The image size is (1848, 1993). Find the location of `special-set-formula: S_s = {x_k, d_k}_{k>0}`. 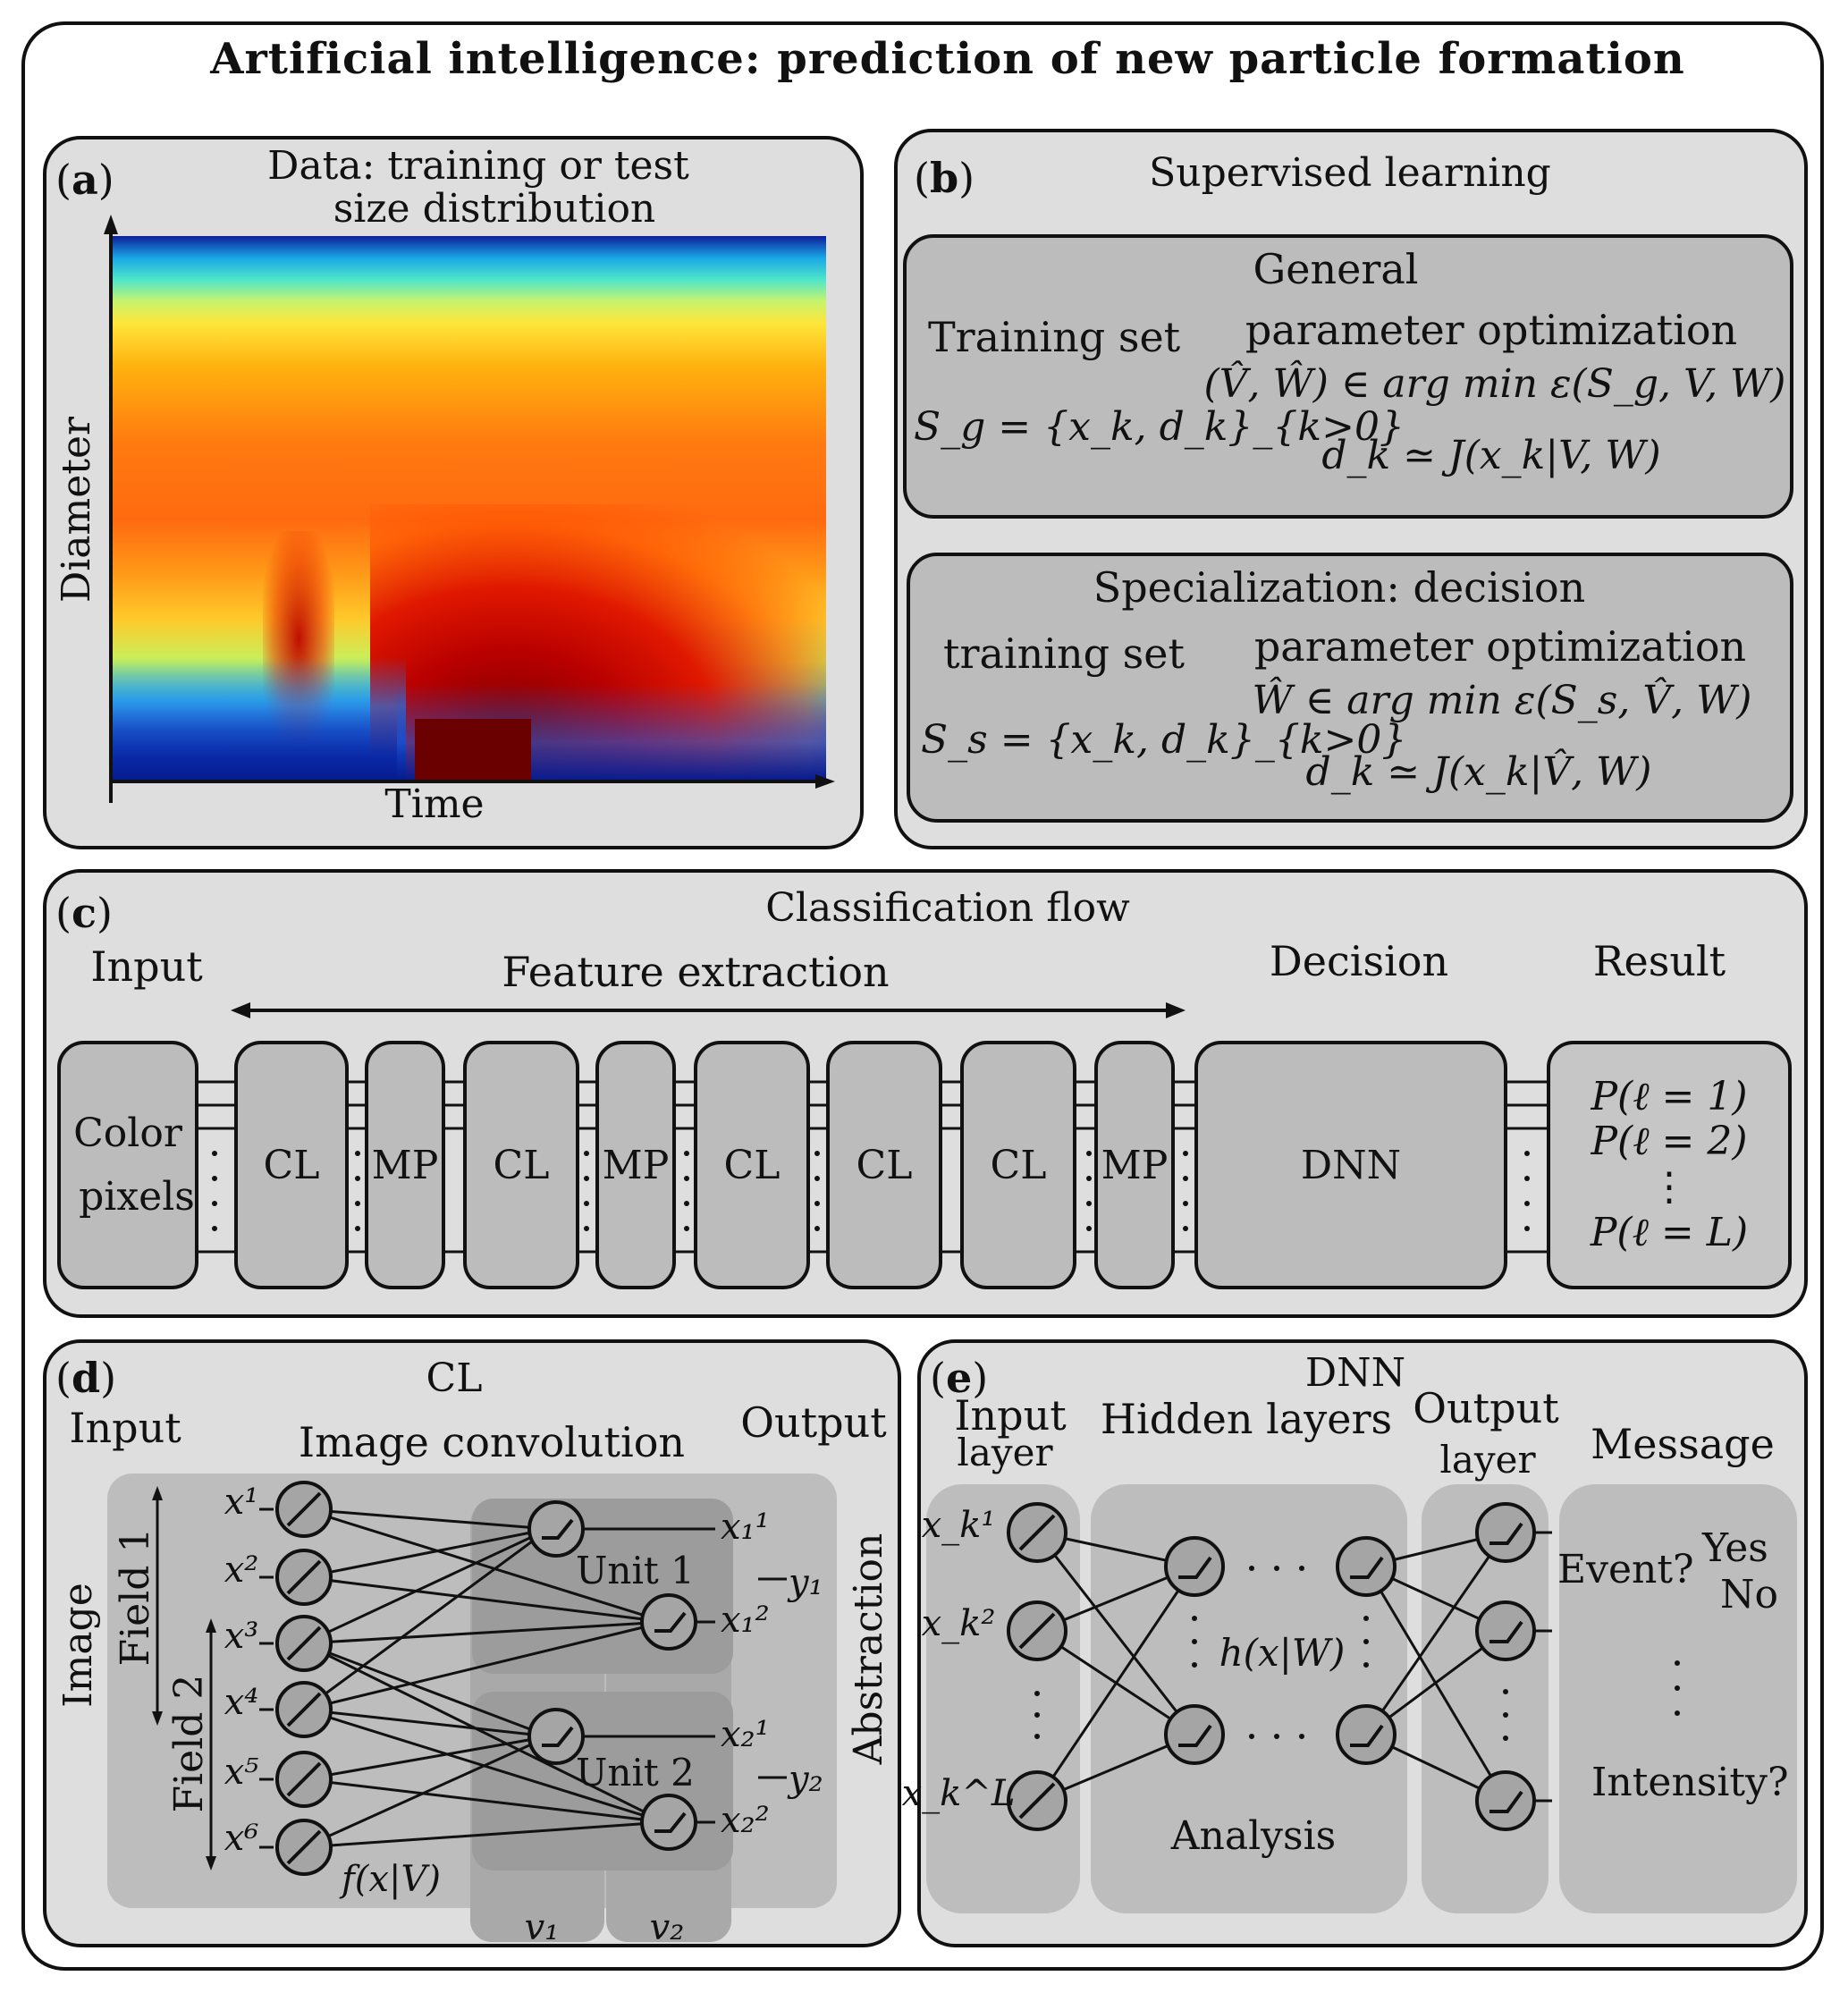

special-set-formula: S_s = {x_k, d_k}_{k>0} is located at coordinates (1164, 740).